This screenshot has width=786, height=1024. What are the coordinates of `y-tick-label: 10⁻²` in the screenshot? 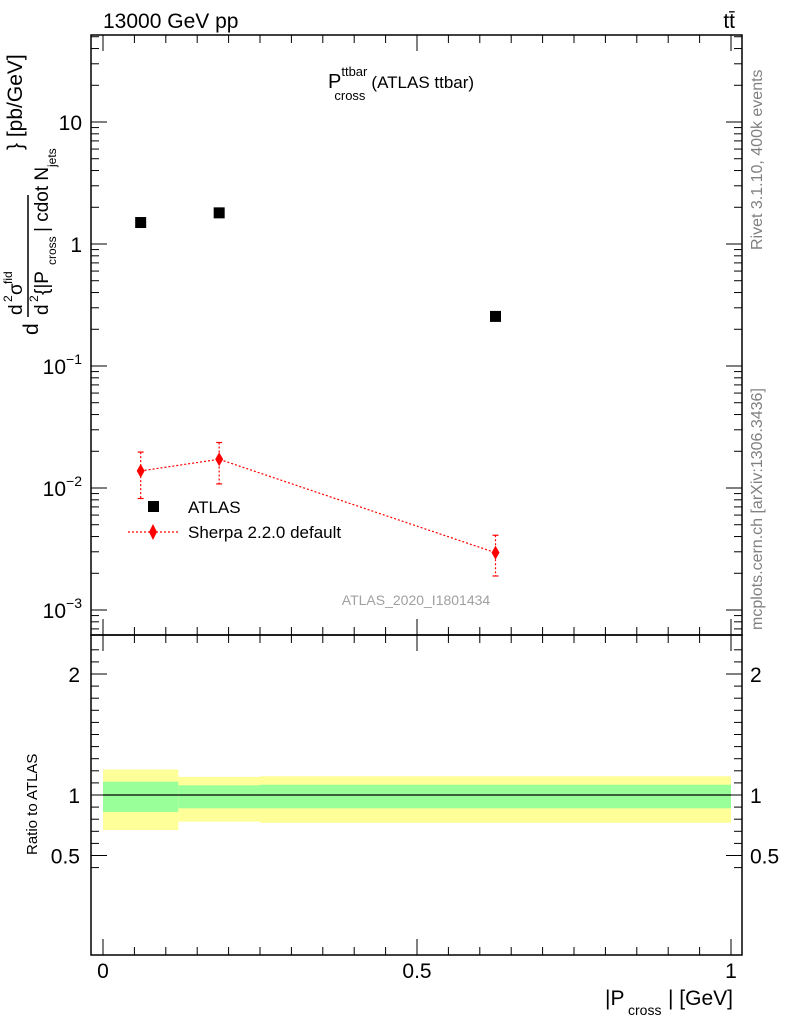 It's located at (63, 487).